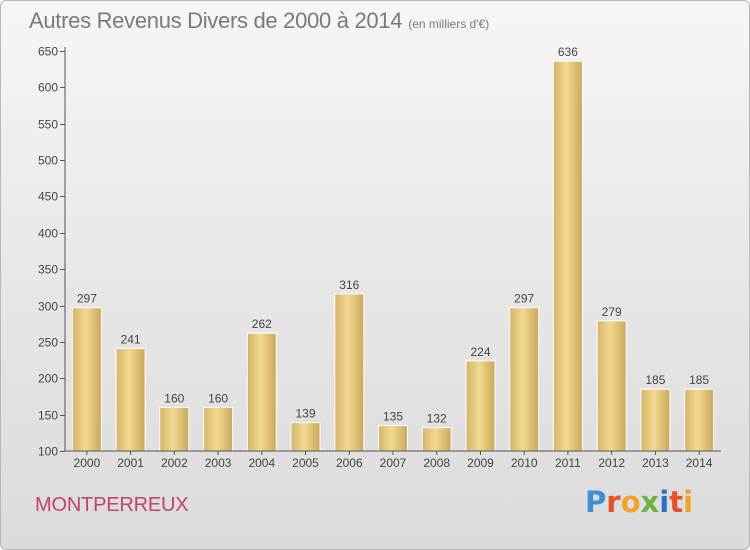 The height and width of the screenshot is (550, 750). What do you see at coordinates (48, 307) in the screenshot?
I see `y-tick-label: 300` at bounding box center [48, 307].